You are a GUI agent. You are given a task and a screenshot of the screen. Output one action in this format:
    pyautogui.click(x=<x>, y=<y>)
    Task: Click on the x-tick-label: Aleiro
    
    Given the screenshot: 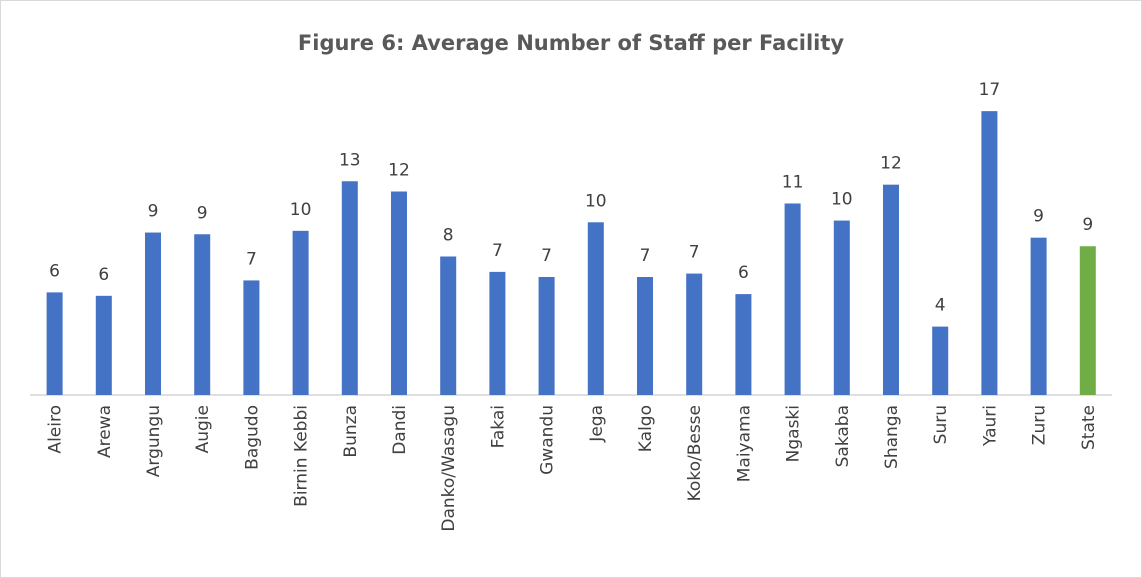 What is the action you would take?
    pyautogui.click(x=56, y=429)
    